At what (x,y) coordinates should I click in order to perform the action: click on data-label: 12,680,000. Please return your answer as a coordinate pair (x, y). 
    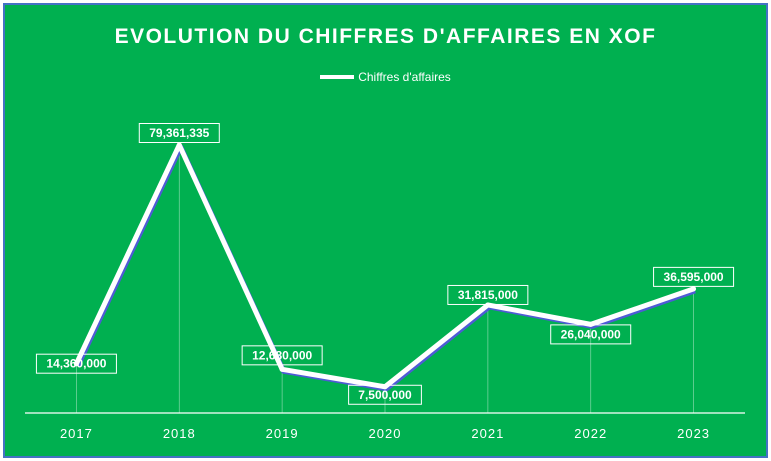
    Looking at the image, I should click on (282, 355).